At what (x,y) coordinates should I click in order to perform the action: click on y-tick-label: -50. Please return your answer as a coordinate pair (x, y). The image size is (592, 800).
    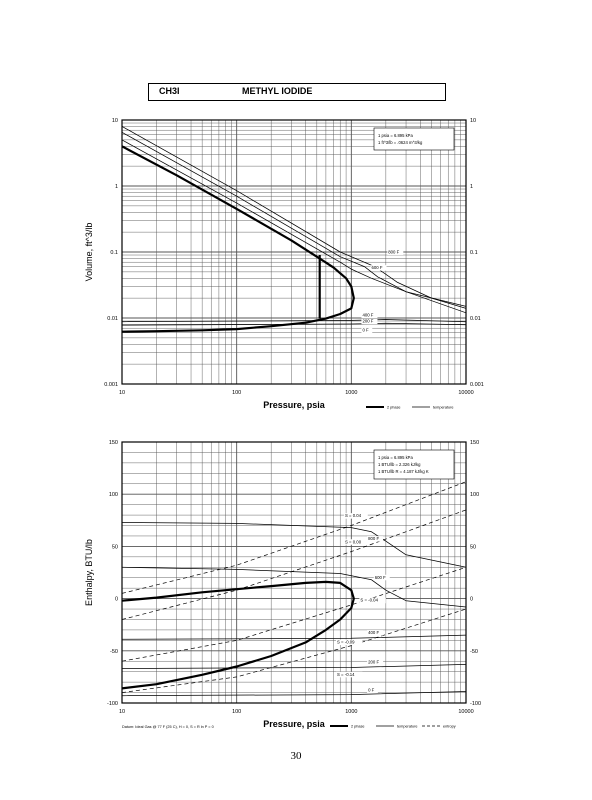
    Looking at the image, I should click on (114, 652).